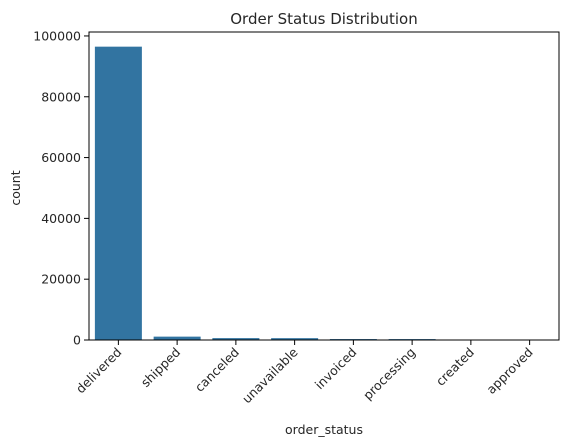  Describe the element at coordinates (61, 218) in the screenshot. I see `y-tick-label: 40000` at that location.